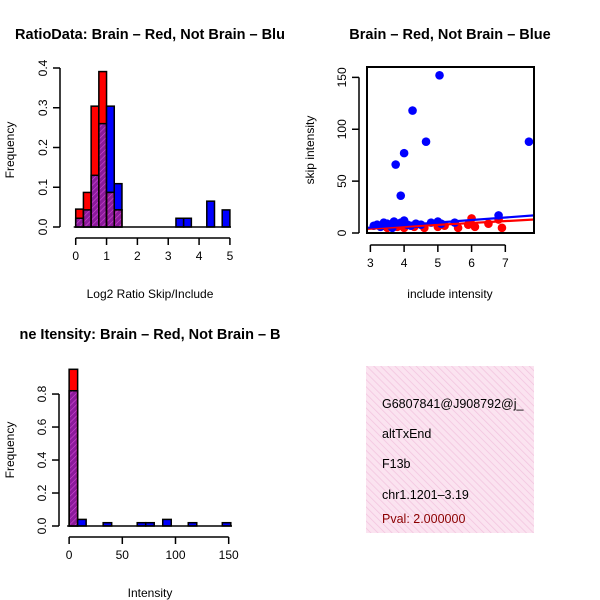  What do you see at coordinates (229, 555) in the screenshot?
I see `x-tick-label: 150` at bounding box center [229, 555].